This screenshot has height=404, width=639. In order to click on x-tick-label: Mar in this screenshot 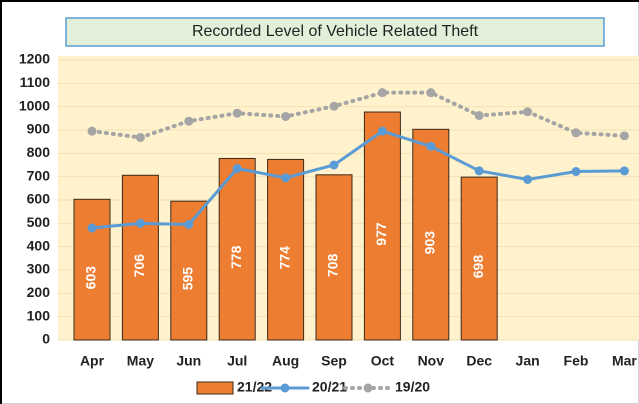, I will do `click(624, 361)`.